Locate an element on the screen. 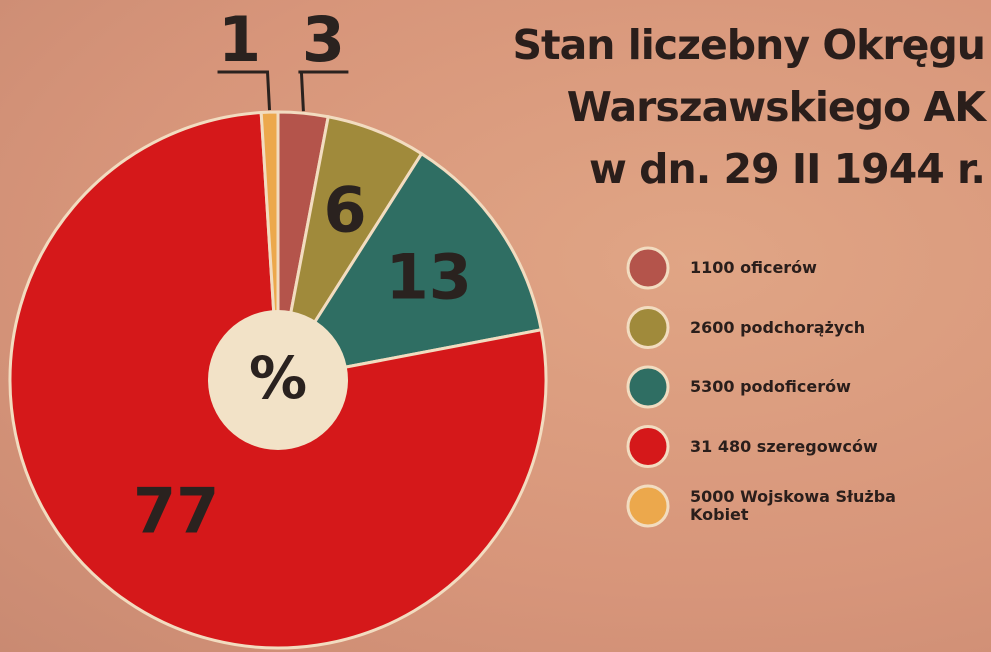 The image size is (991, 652). center-circle is located at coordinates (278, 380).